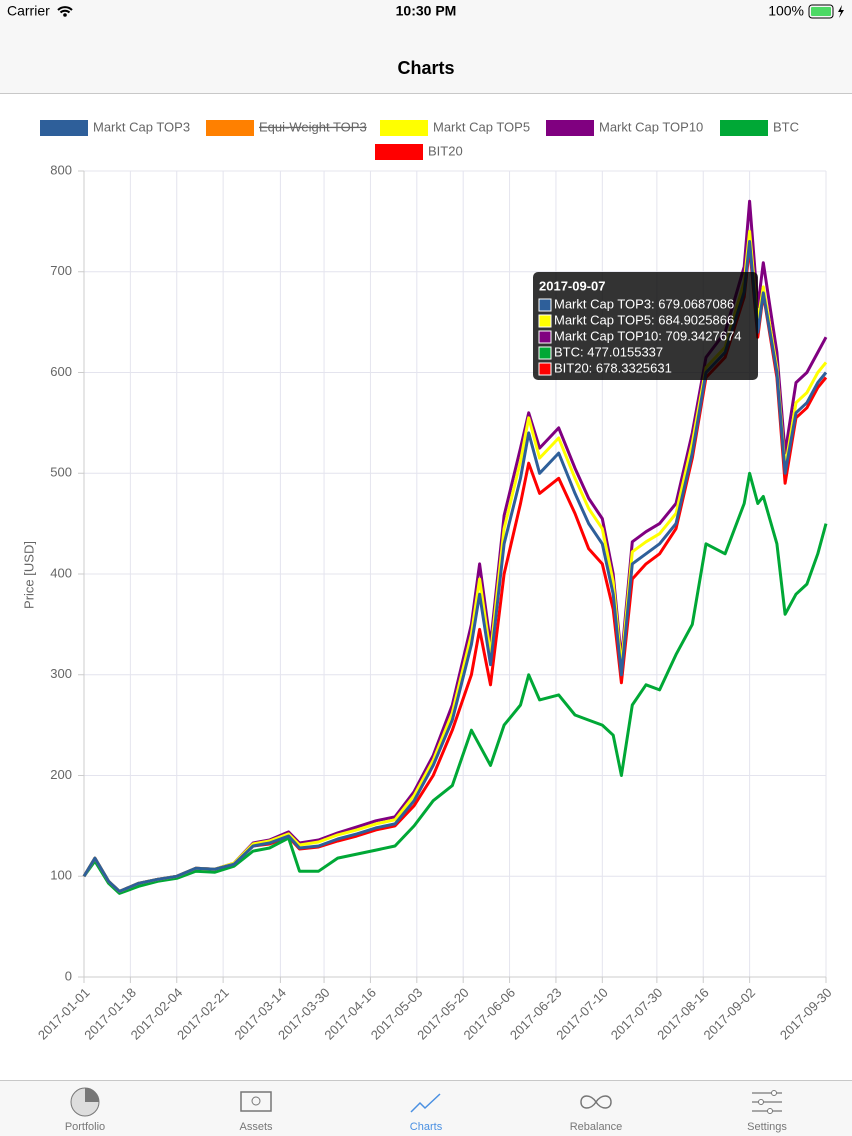  I want to click on assets-icon-coin, so click(256, 1101).